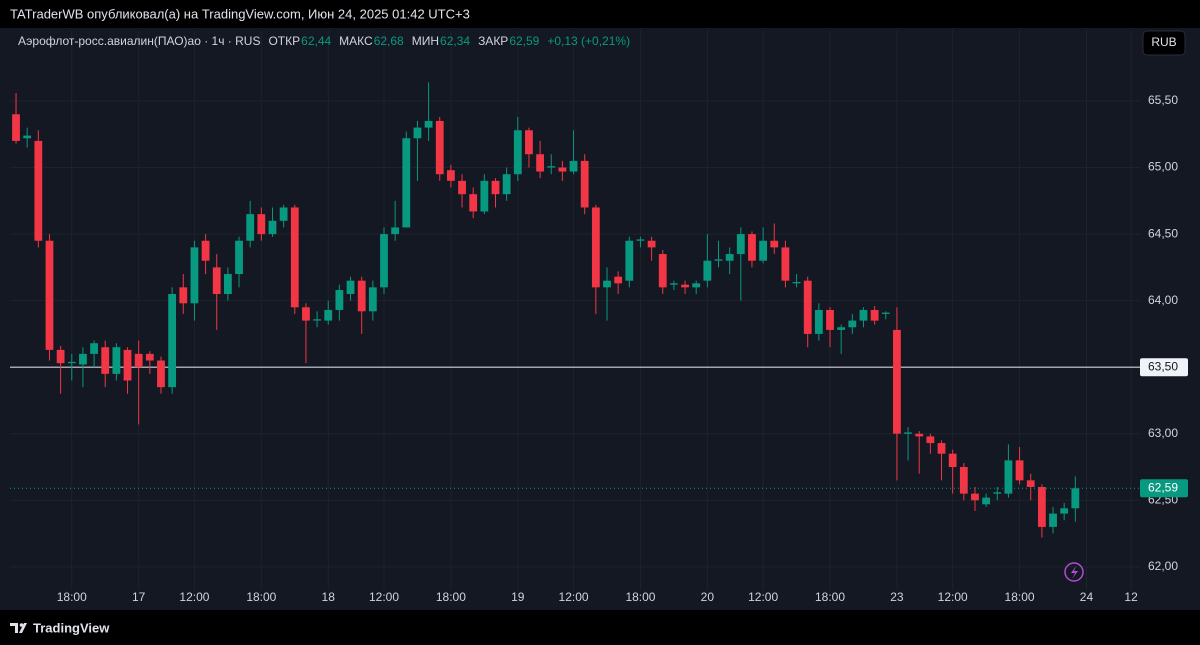 The height and width of the screenshot is (645, 1200). I want to click on level-badge, so click(1164, 367).